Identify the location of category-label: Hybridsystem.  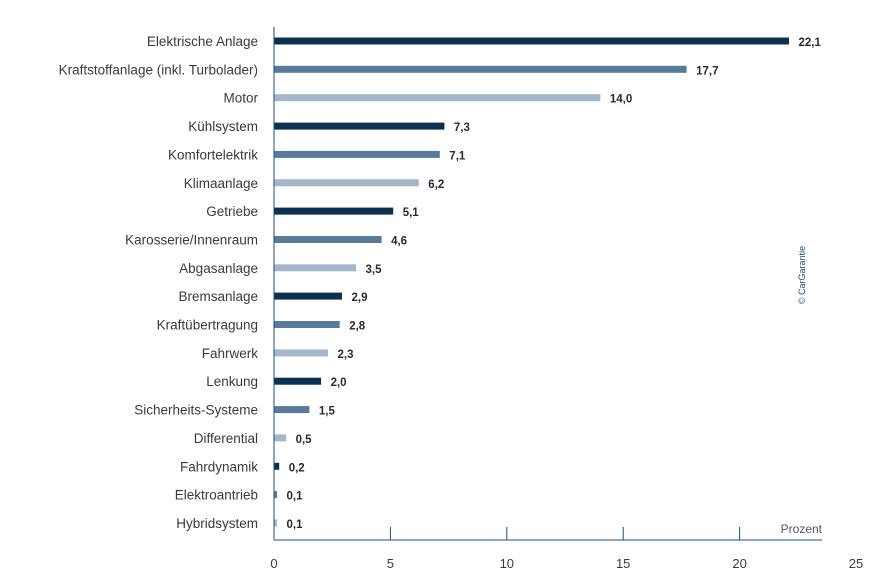
(217, 523).